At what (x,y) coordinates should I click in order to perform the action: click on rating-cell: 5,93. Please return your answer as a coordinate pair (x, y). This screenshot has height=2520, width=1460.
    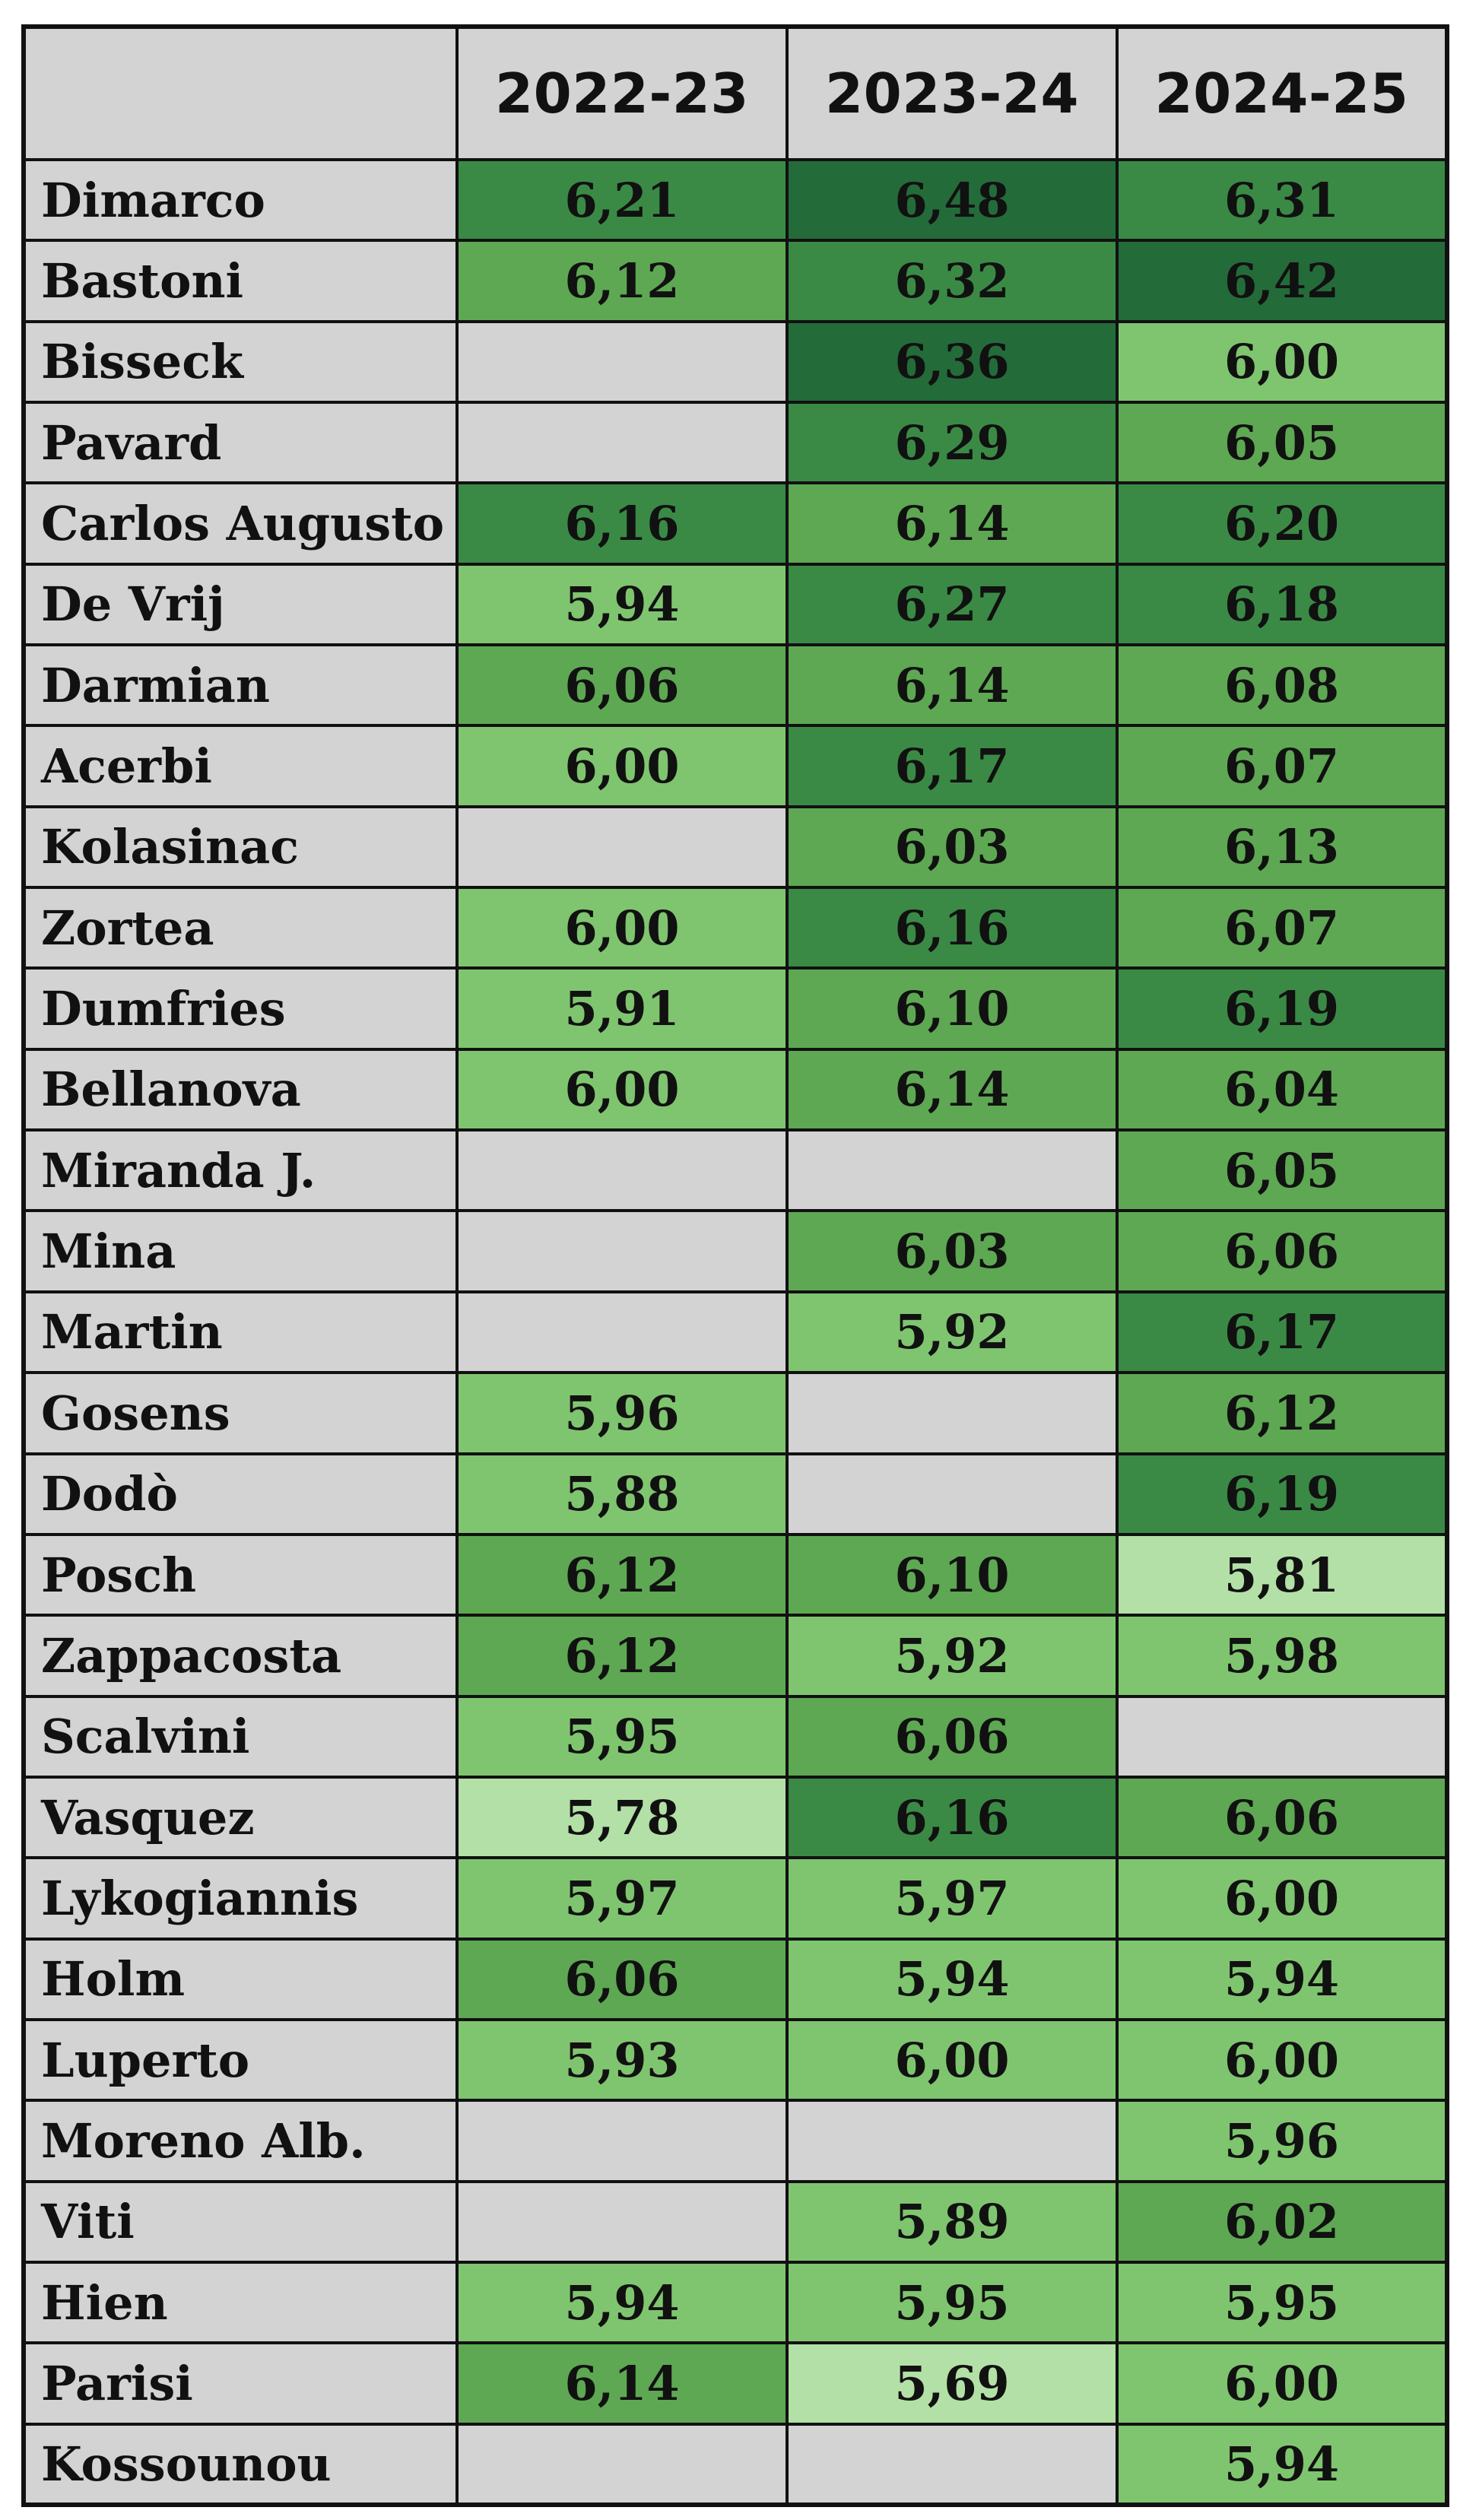
    Looking at the image, I should click on (622, 2060).